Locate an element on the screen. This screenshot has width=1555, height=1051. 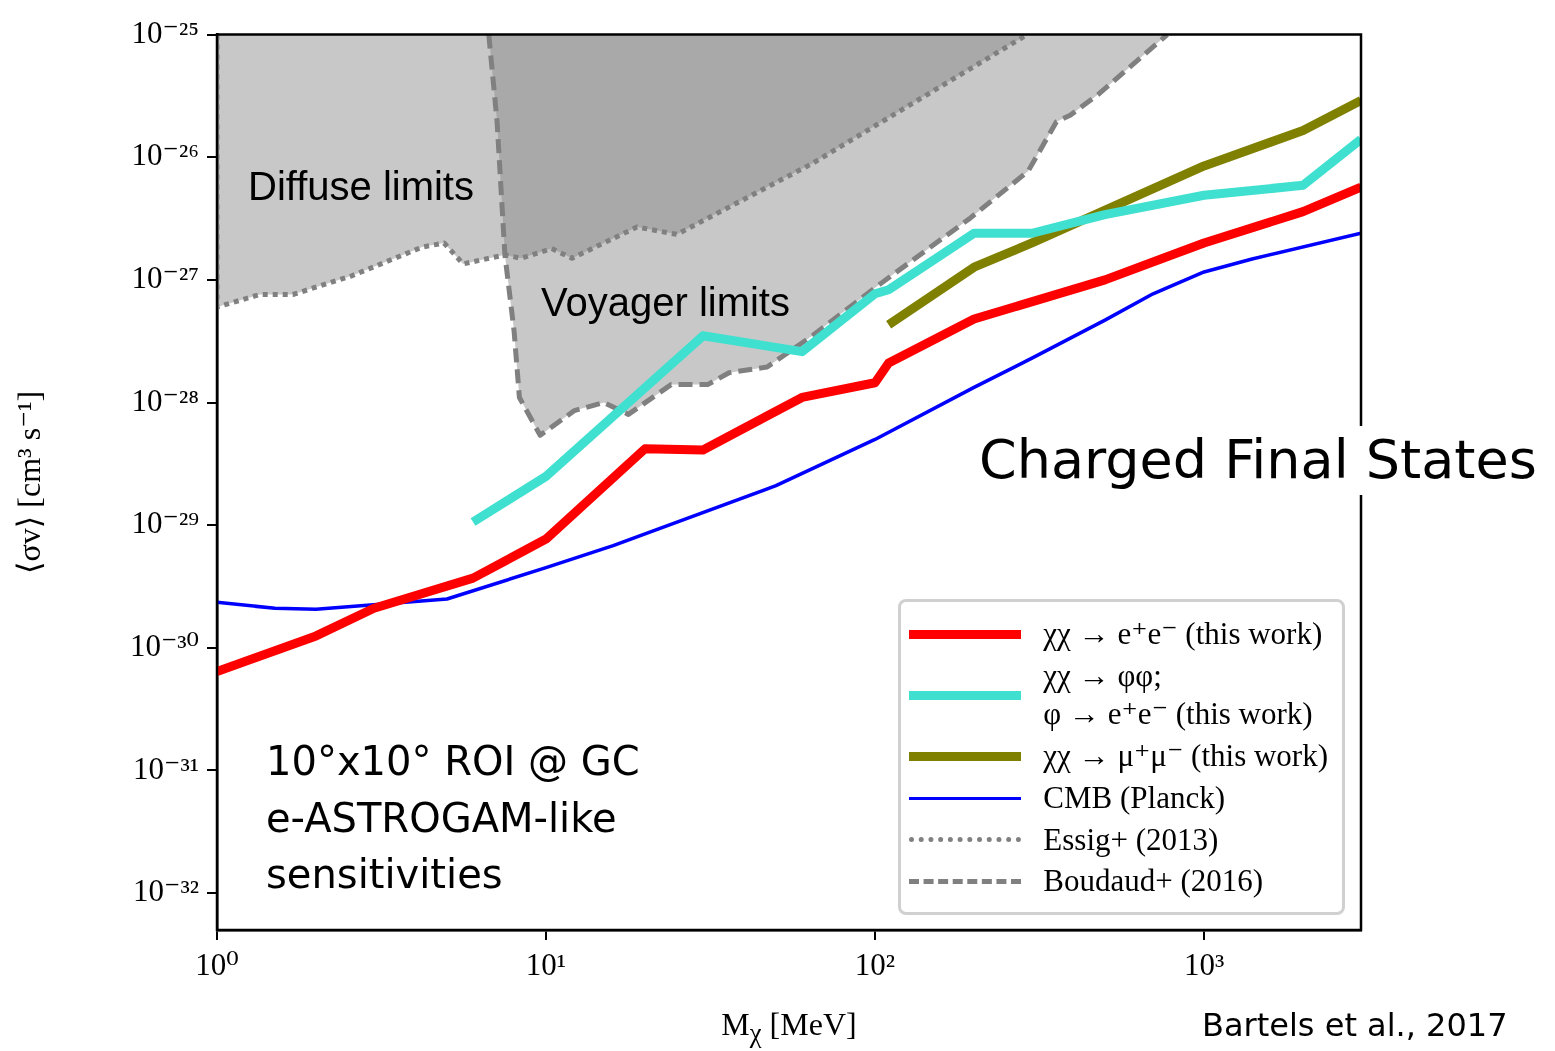
legend-label: χχ → μ⁺μ⁻ (this work) is located at coordinates (1185, 756).